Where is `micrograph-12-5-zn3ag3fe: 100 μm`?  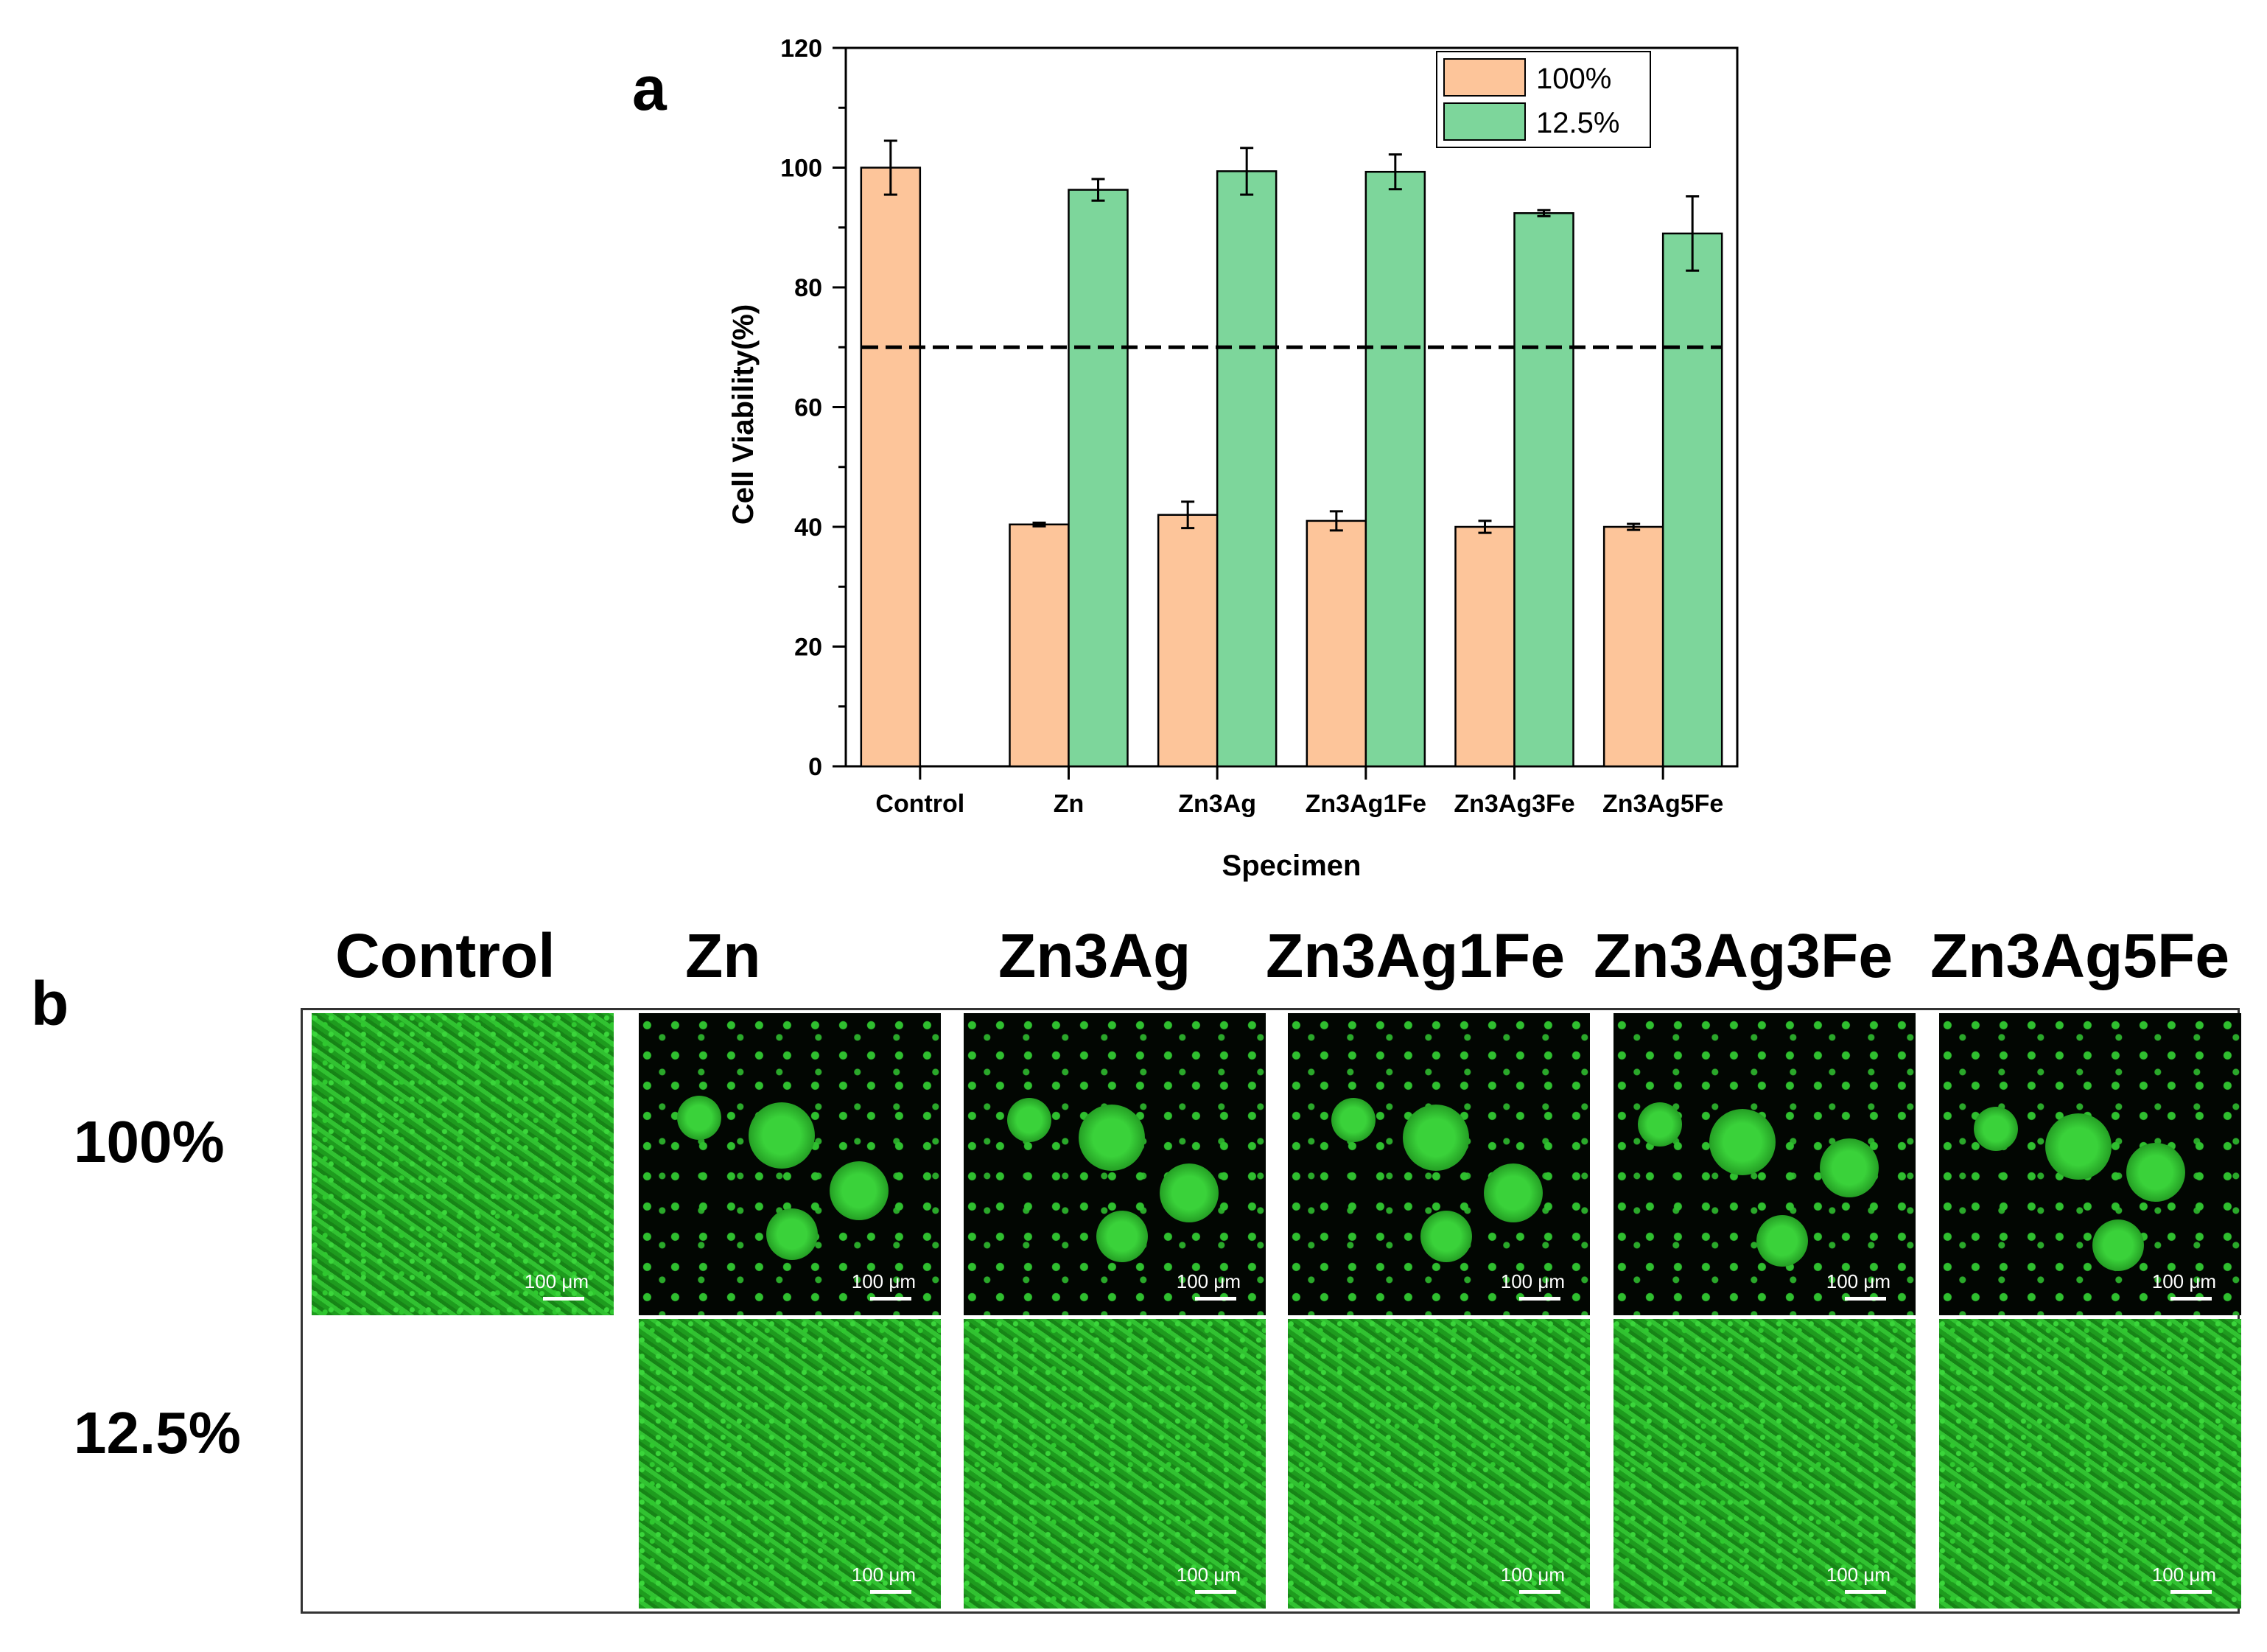
micrograph-12-5-zn3ag3fe: 100 μm is located at coordinates (1764, 1464).